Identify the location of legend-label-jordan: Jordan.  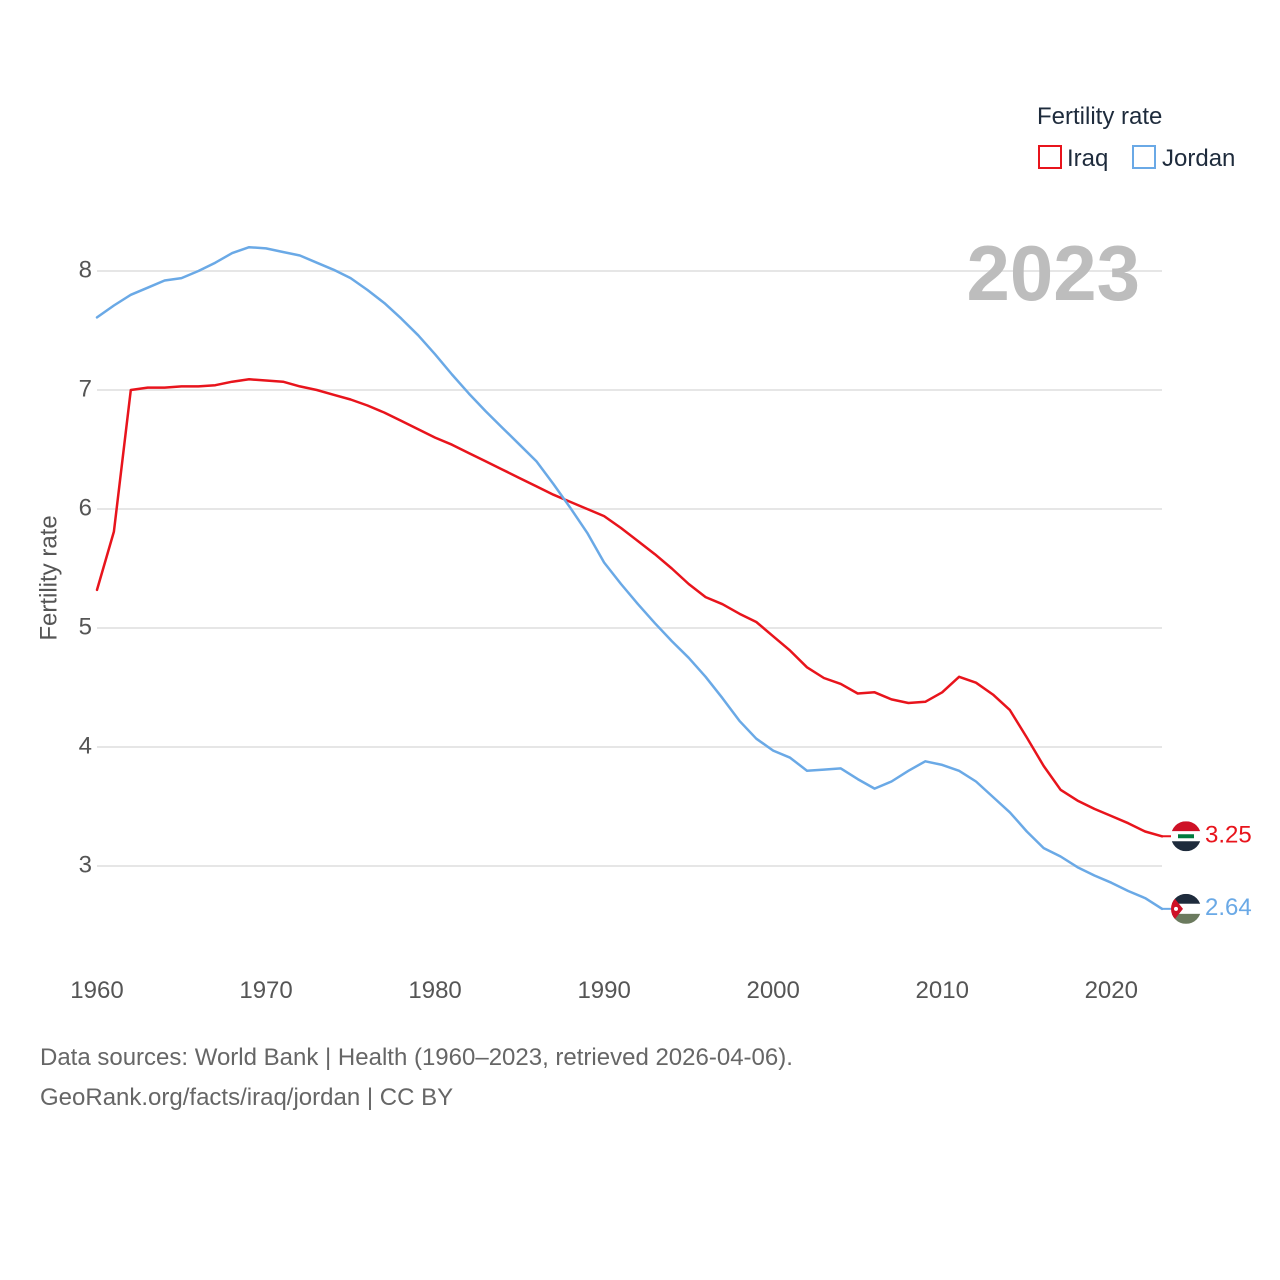
(1198, 158).